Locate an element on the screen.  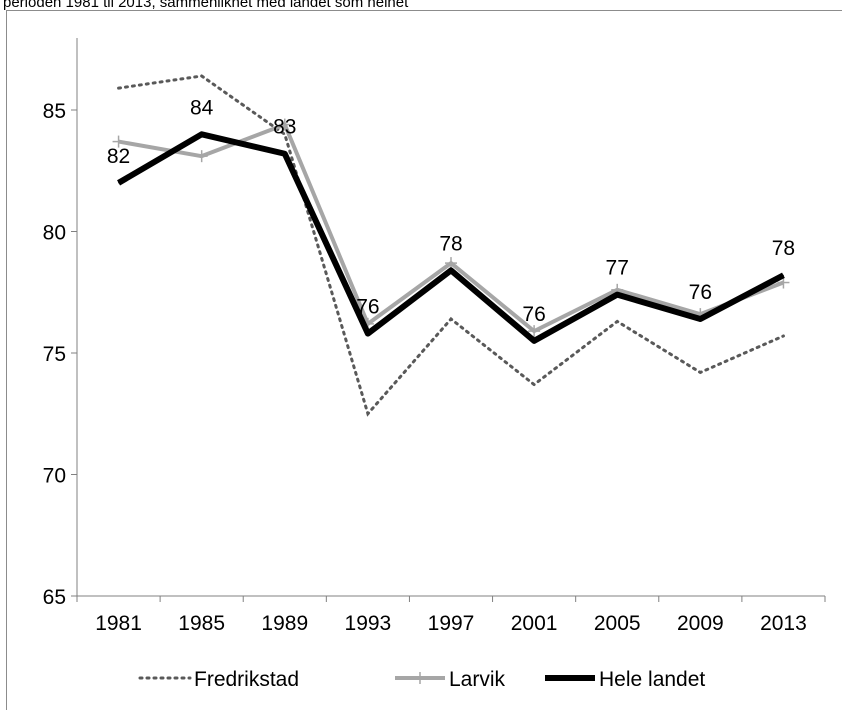
legend-label-fredrikstad: Fredrikstad is located at coordinates (246, 679).